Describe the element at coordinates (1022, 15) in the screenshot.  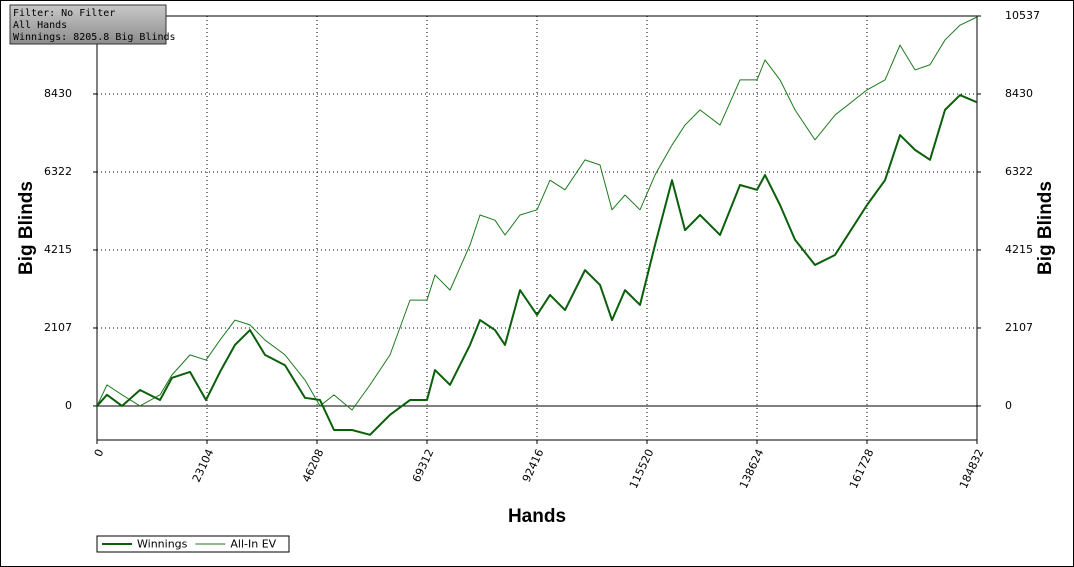
I see `y2-tick-label: 10537` at that location.